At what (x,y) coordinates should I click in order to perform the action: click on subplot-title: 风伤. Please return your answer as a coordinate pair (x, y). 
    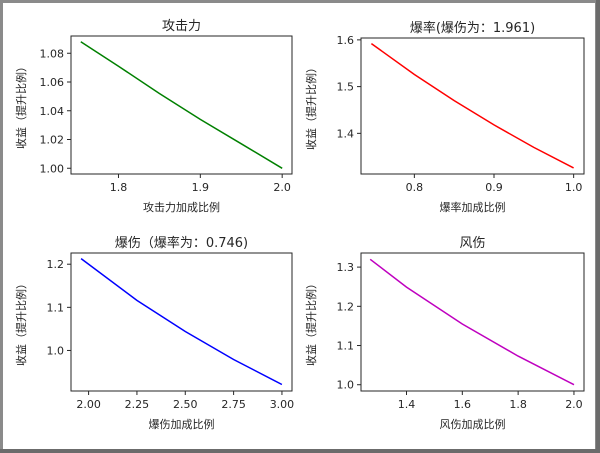
    Looking at the image, I should click on (472, 243).